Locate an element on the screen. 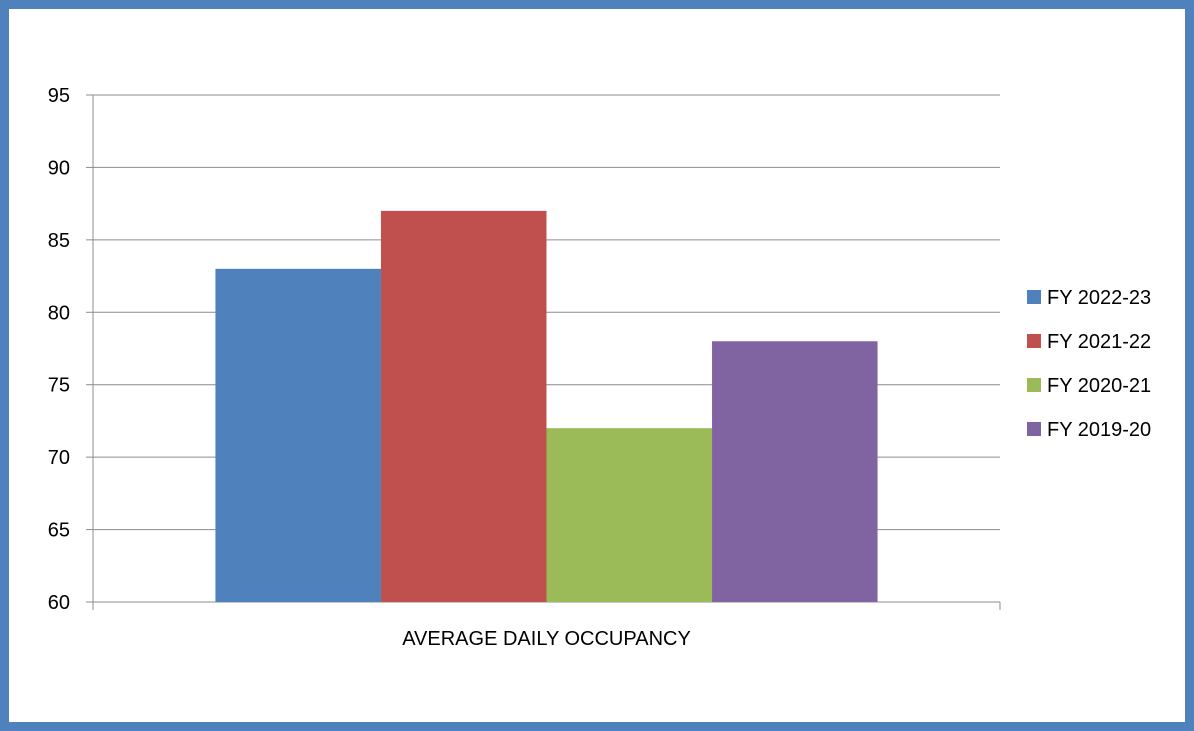 Image resolution: width=1194 pixels, height=731 pixels. y-tick-label: 75 is located at coordinates (59, 386).